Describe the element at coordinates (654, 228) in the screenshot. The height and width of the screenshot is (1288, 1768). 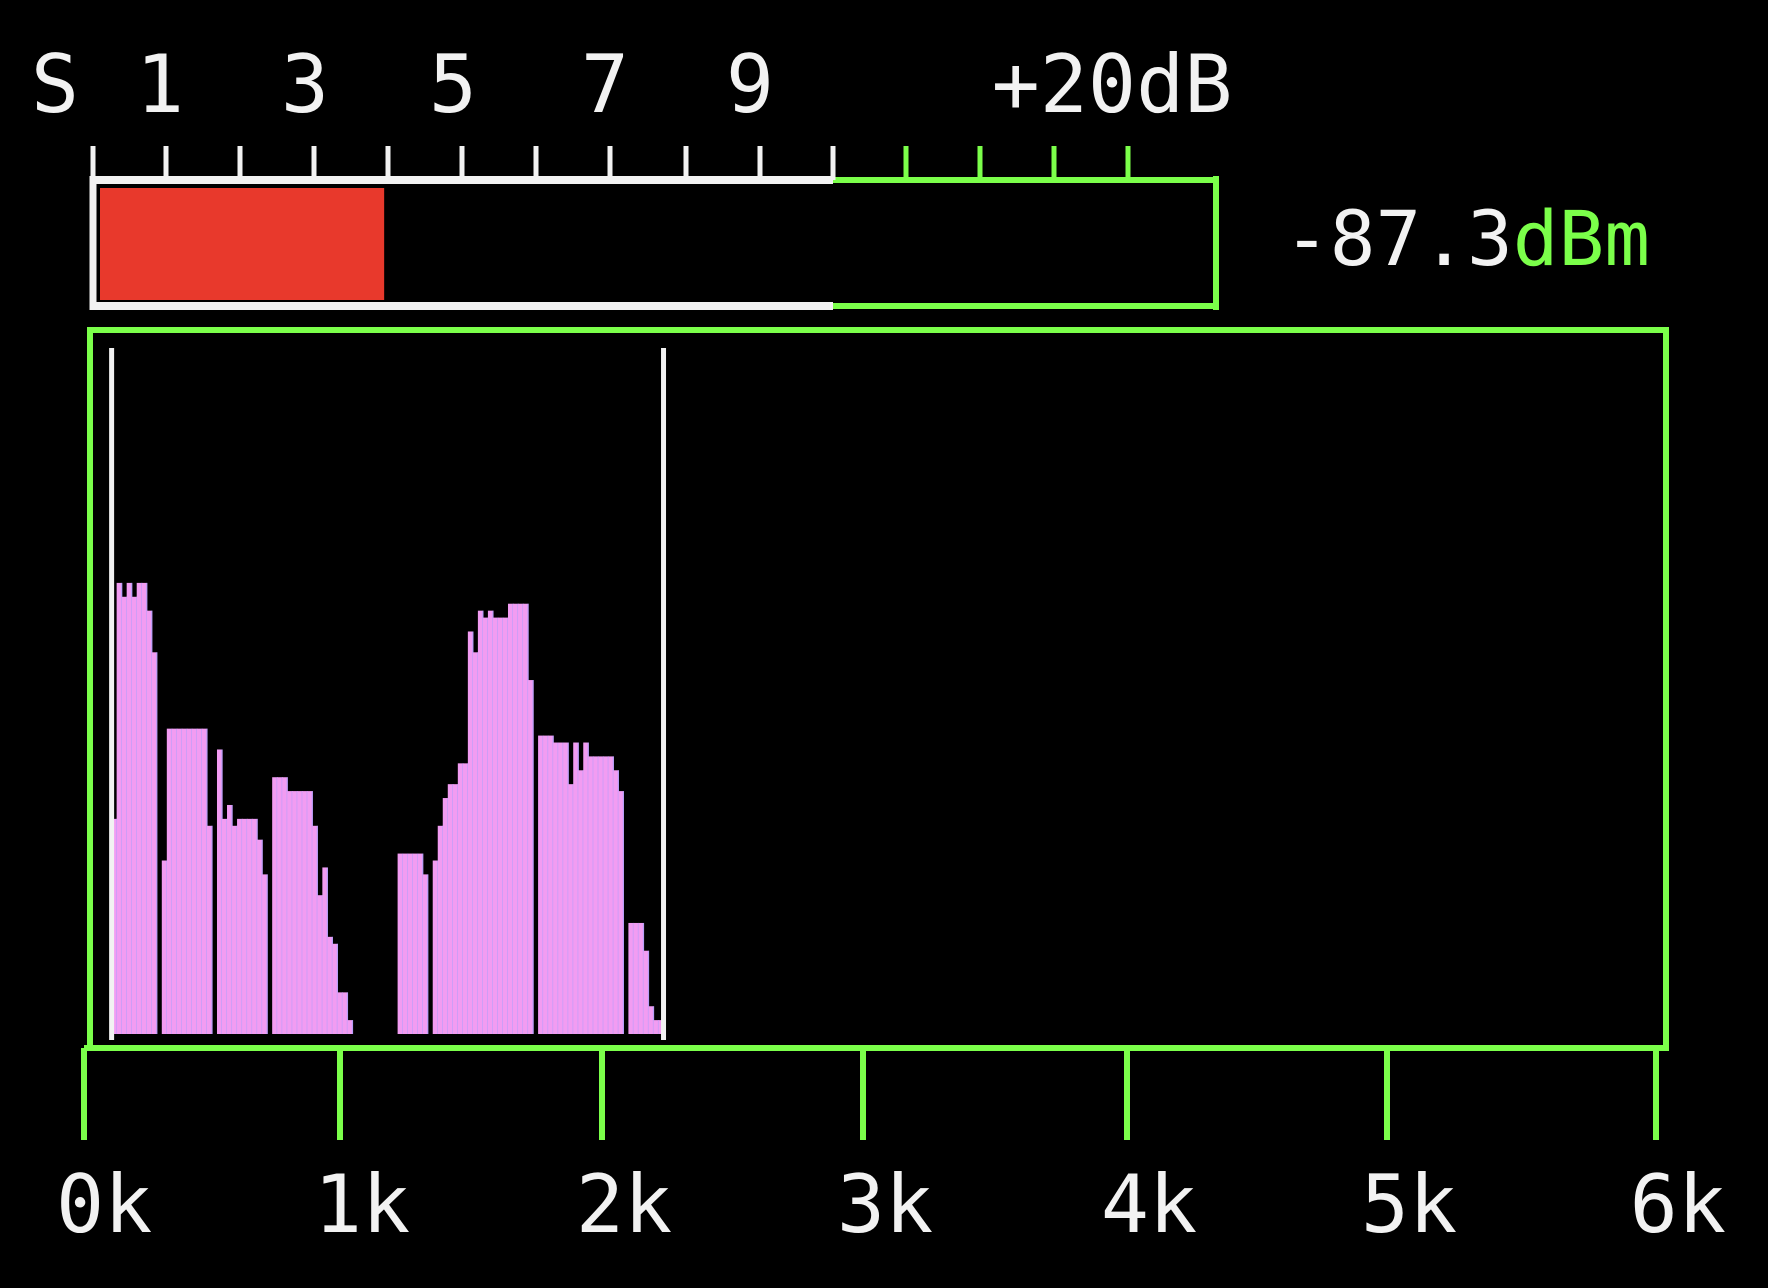
I see `s-meter-bar` at that location.